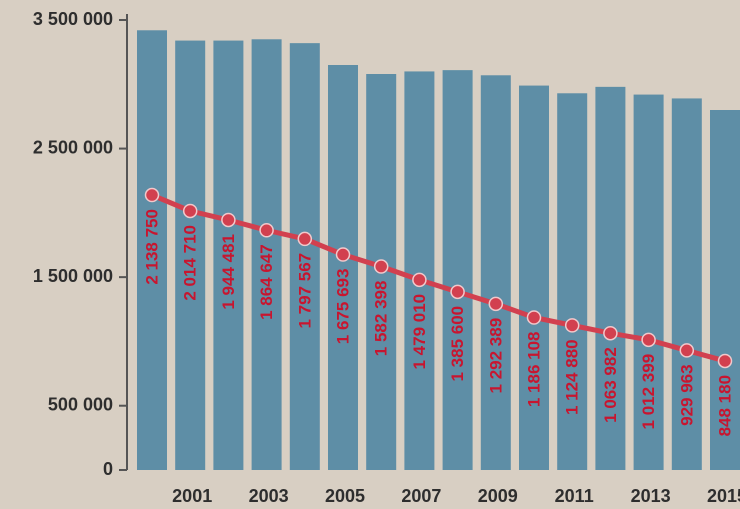 The height and width of the screenshot is (509, 740). I want to click on value-label: 848 180, so click(724, 405).